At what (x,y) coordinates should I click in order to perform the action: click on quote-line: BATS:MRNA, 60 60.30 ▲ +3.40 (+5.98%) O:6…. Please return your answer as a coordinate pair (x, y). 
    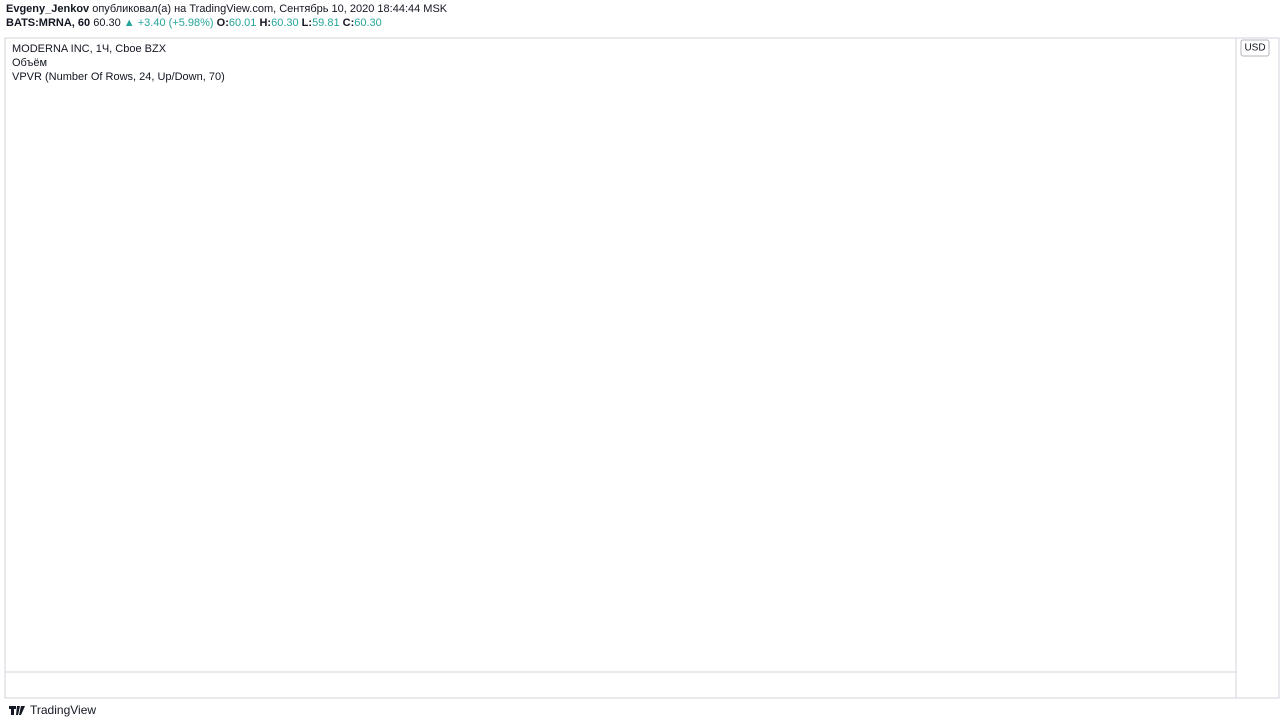
    Looking at the image, I should click on (226, 23).